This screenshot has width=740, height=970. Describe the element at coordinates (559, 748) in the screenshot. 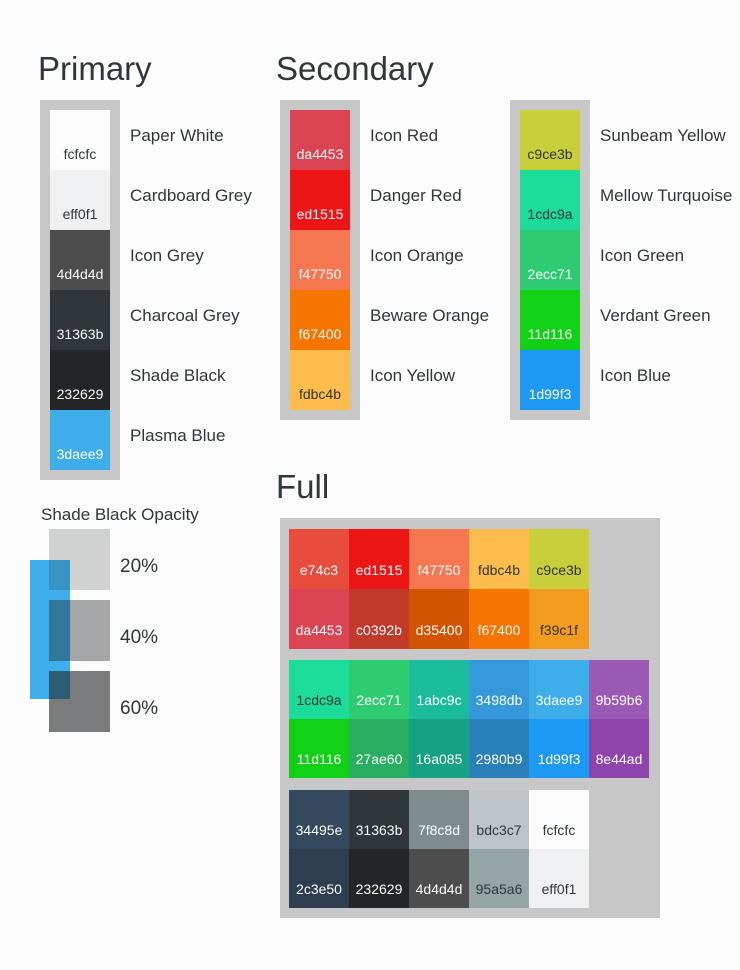

I see `palette-cell: 1d99f3` at that location.